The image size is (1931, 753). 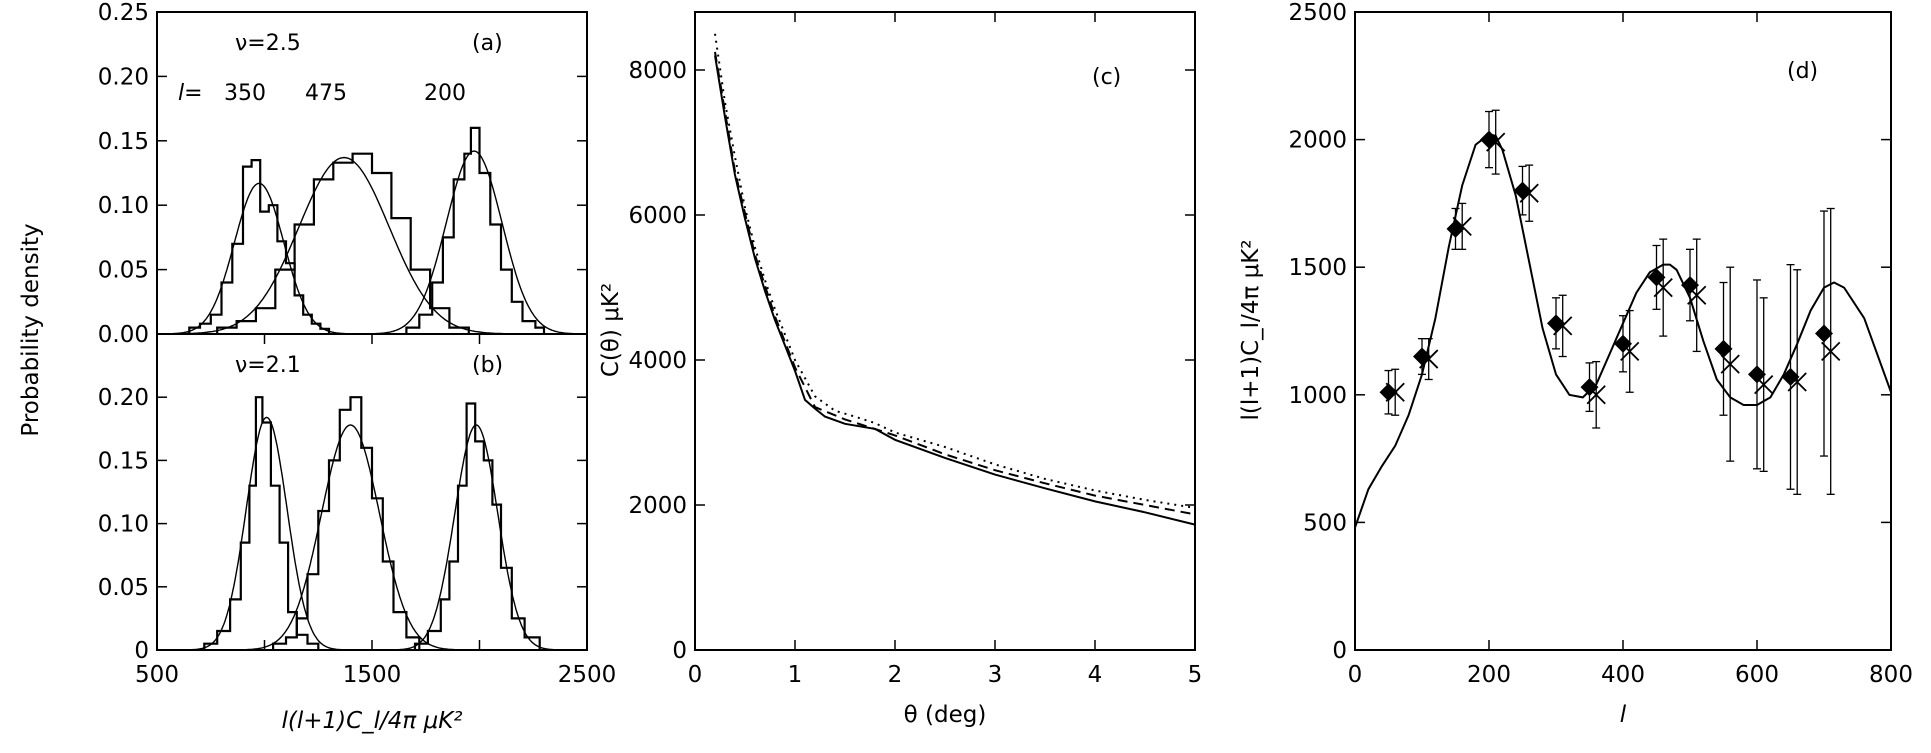 I want to click on panel-b-plot-area, so click(x=373, y=523).